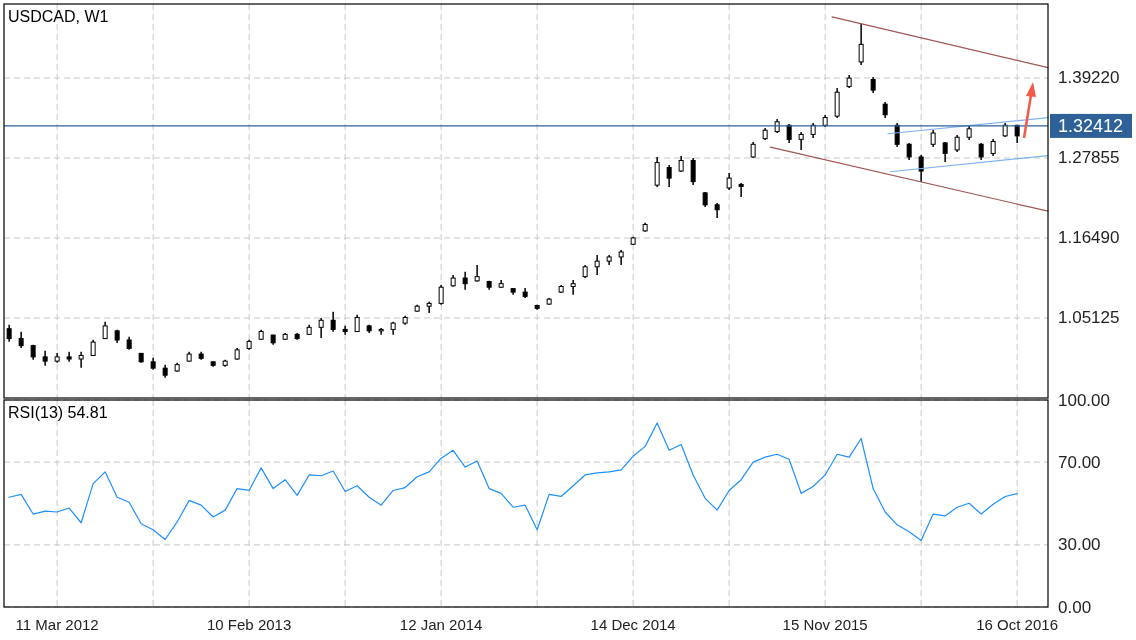 The image size is (1136, 640). What do you see at coordinates (1084, 400) in the screenshot?
I see `y-tick-label: 100.00` at bounding box center [1084, 400].